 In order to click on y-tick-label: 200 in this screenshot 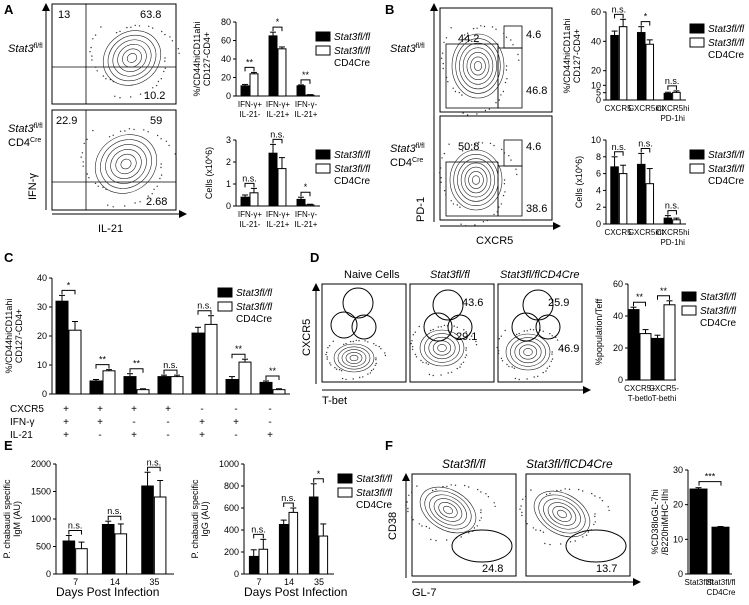, I will do `click(231, 552)`.